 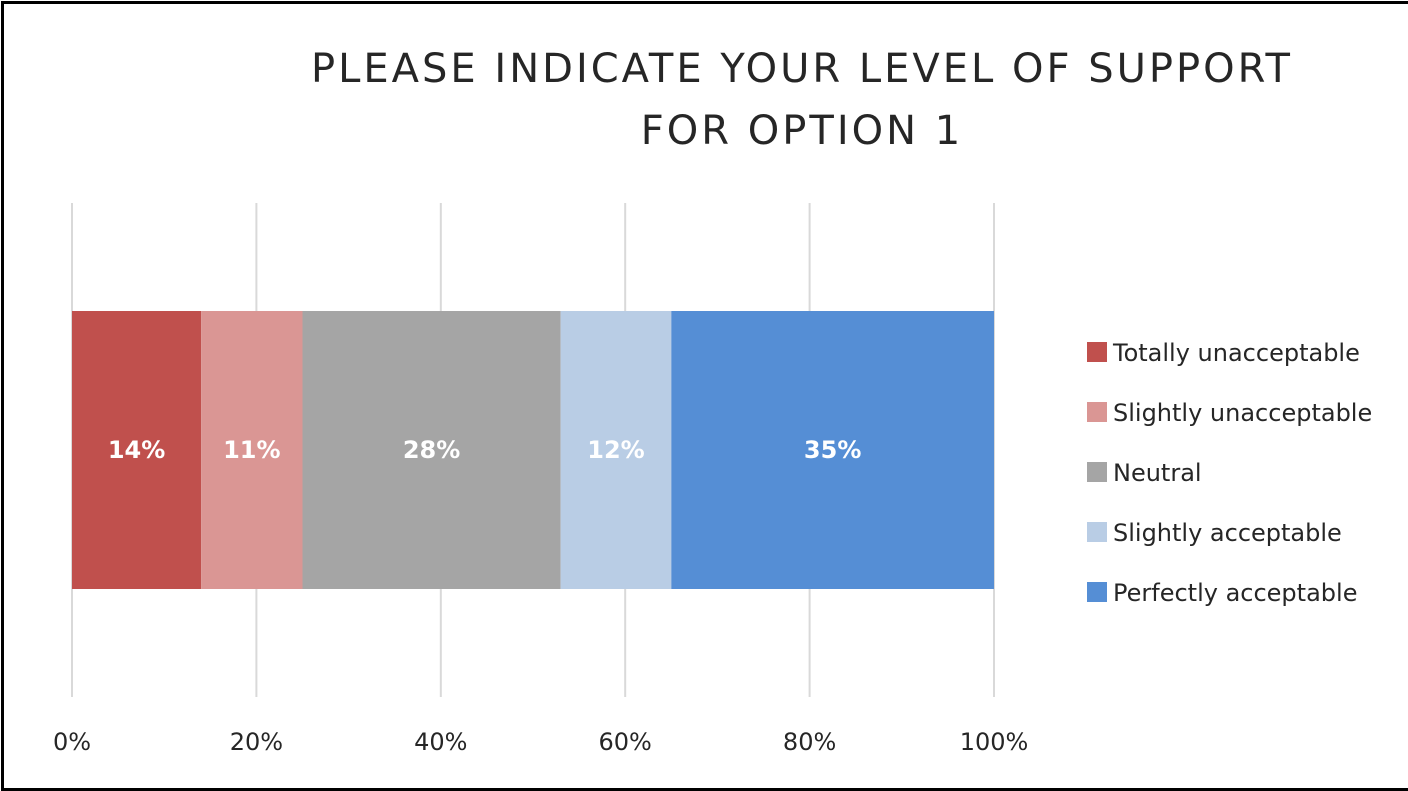 I want to click on x-tick-label-1: 20%, so click(x=256, y=742).